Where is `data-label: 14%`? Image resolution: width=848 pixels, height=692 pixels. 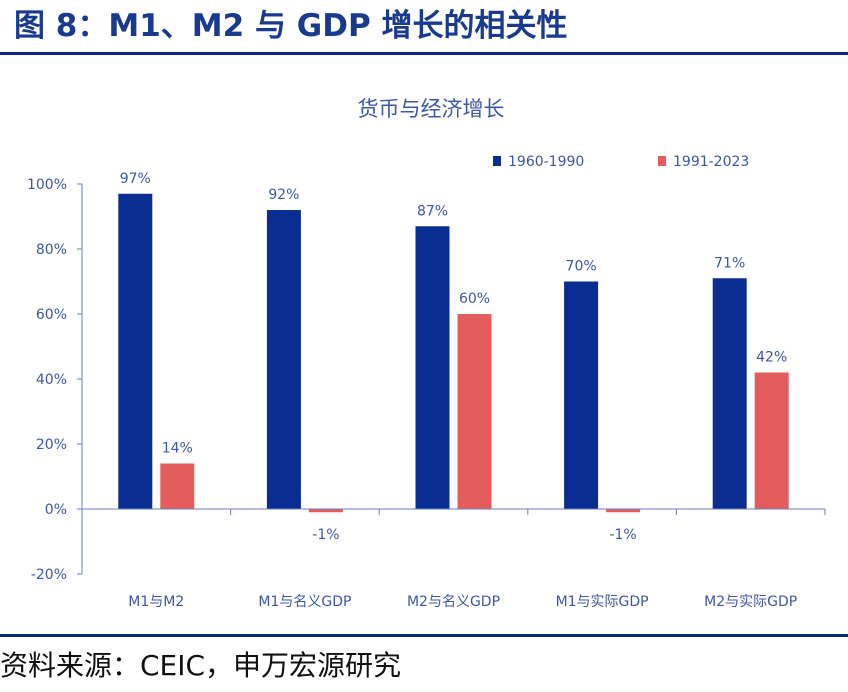
data-label: 14% is located at coordinates (177, 449).